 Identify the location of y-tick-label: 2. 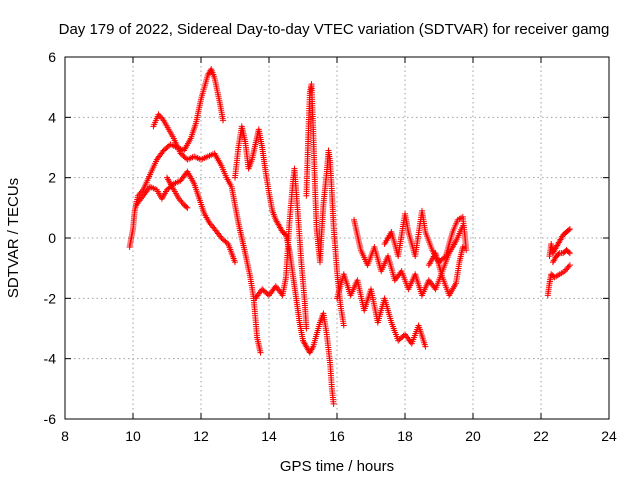
(52, 178).